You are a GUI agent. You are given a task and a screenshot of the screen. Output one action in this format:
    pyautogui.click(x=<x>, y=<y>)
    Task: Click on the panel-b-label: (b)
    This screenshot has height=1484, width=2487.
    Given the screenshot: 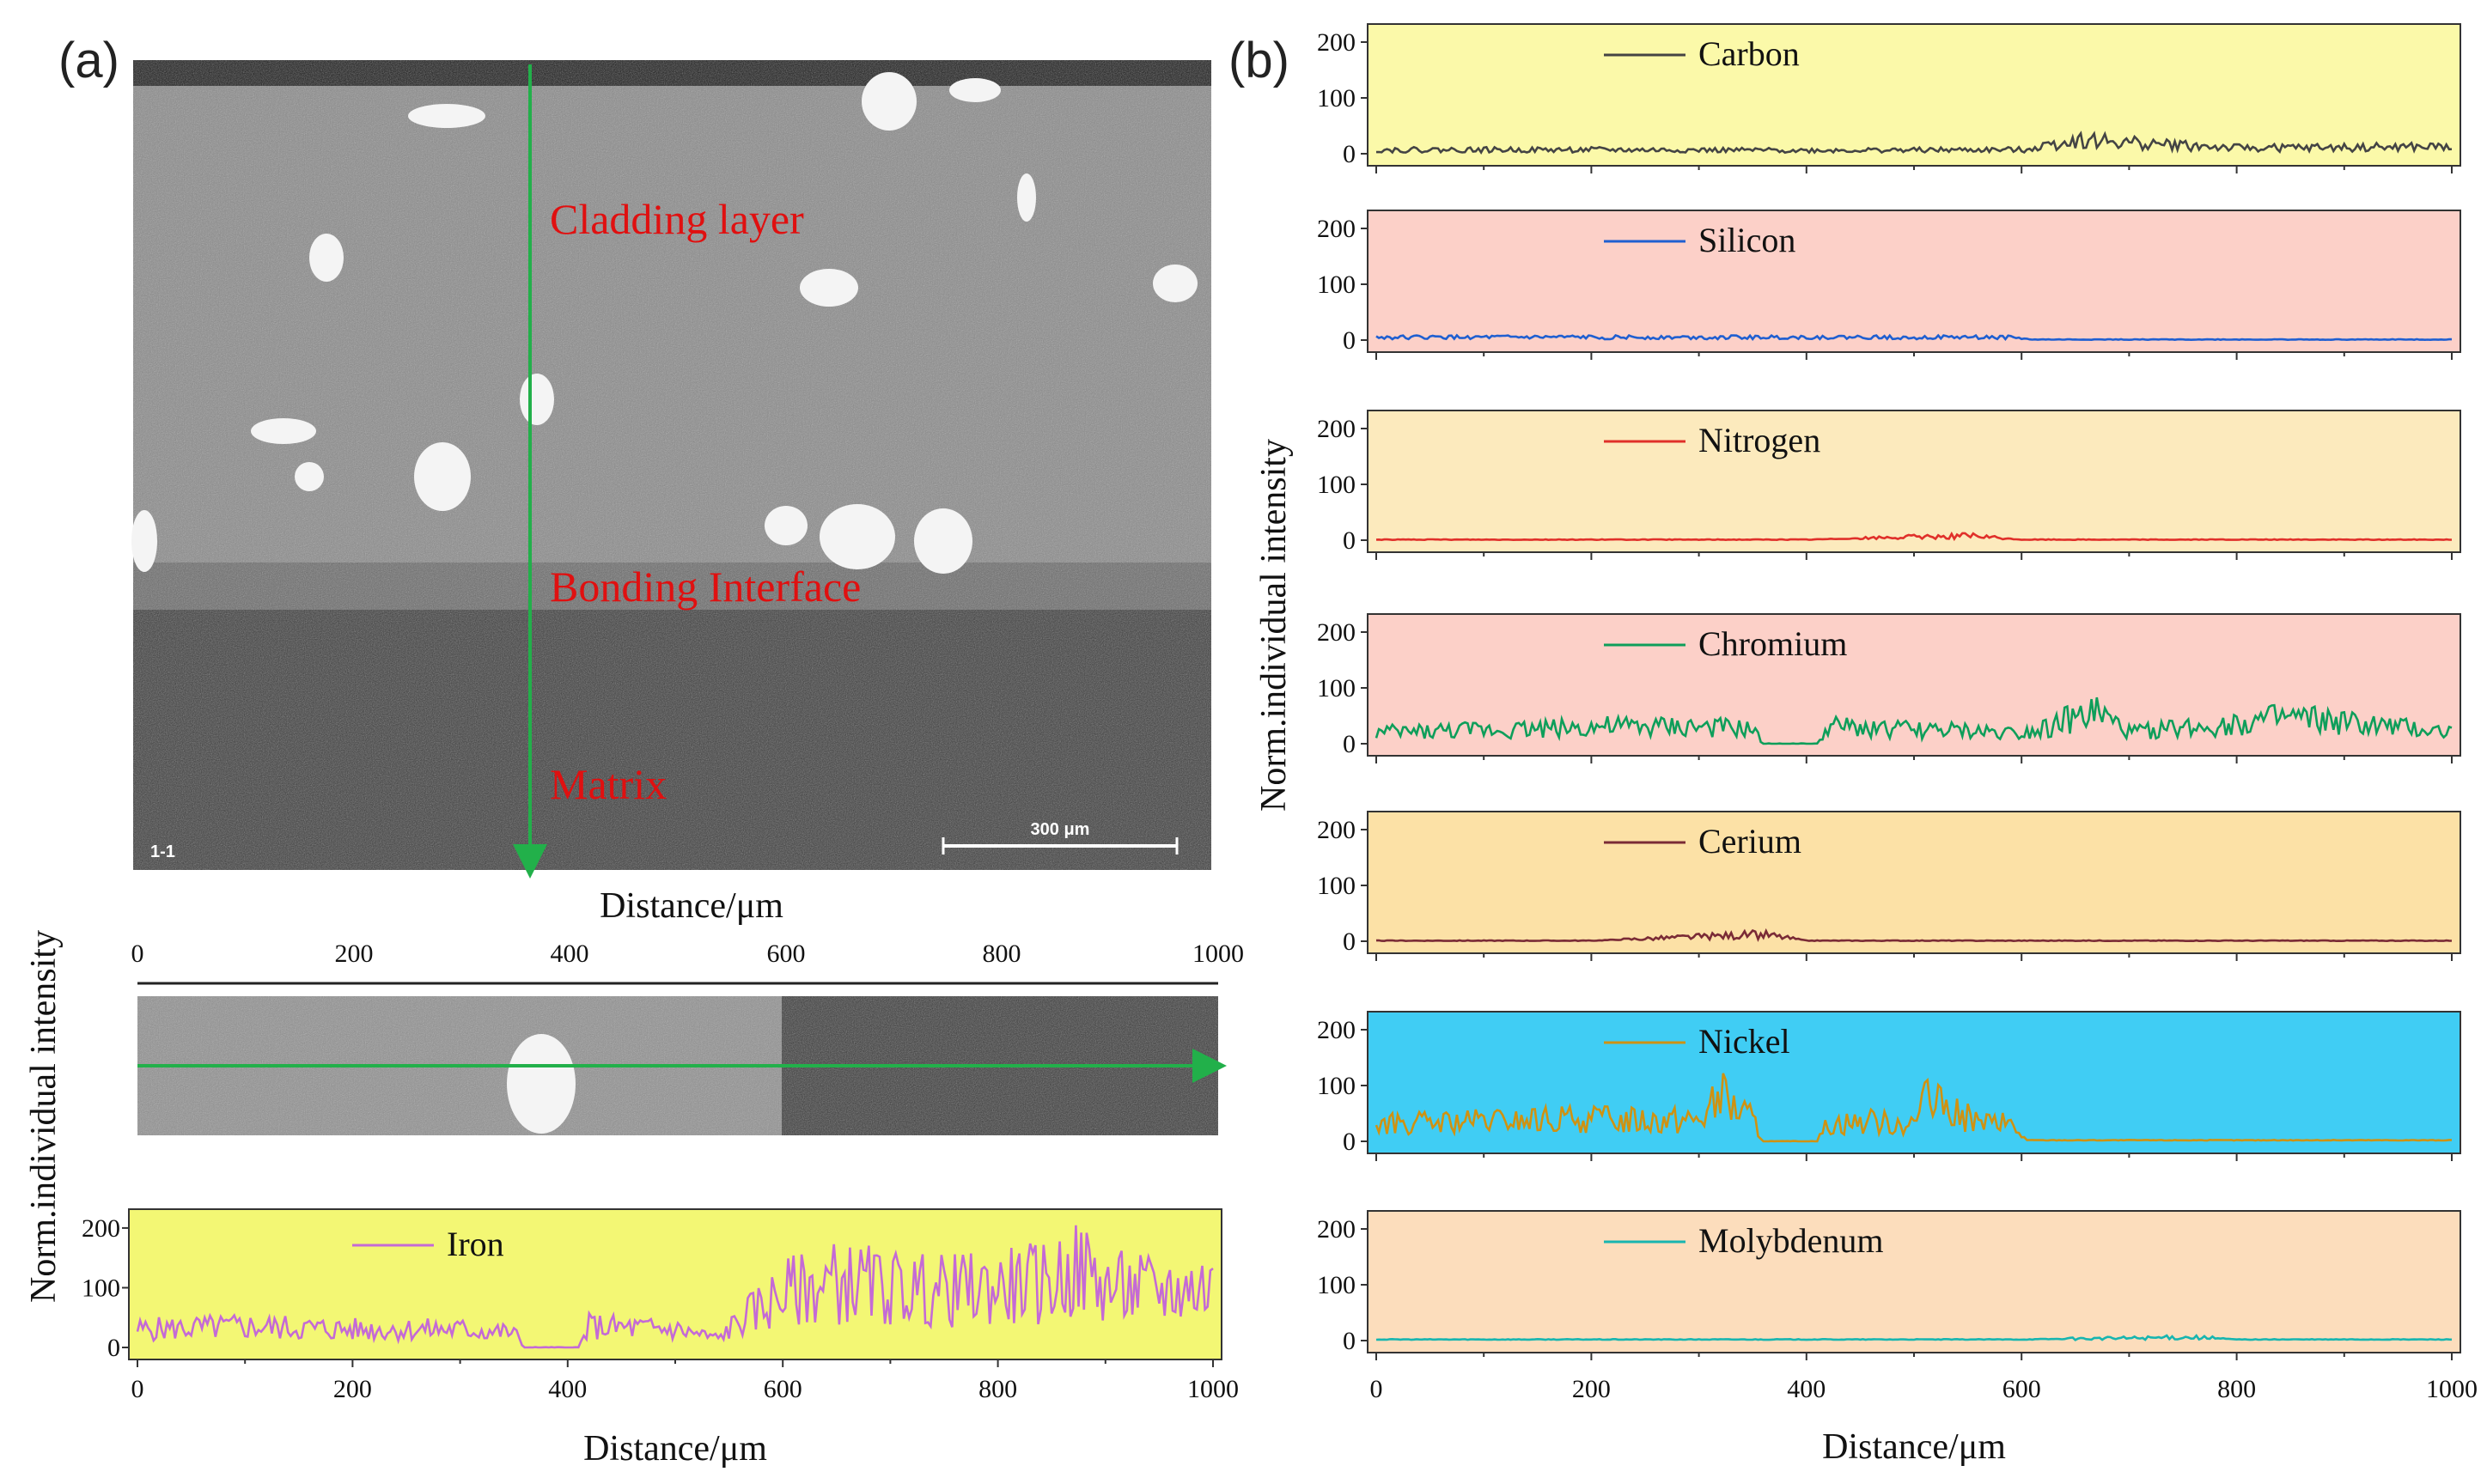 What is the action you would take?
    pyautogui.click(x=1258, y=61)
    